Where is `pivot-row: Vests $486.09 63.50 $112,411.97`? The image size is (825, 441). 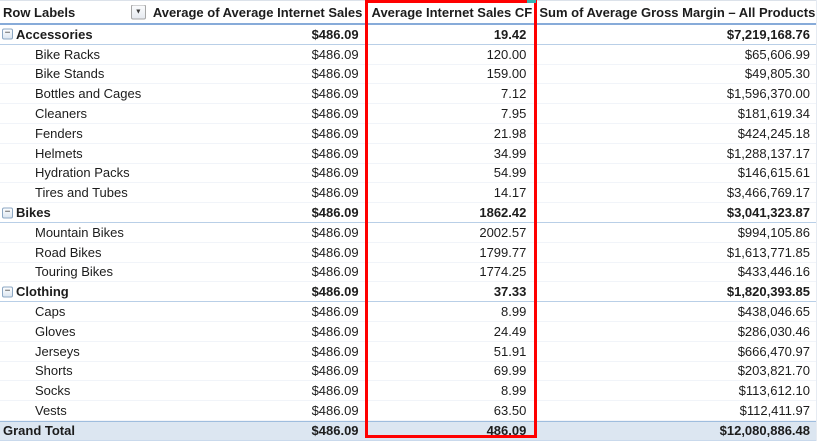
pivot-row: Vests $486.09 63.50 $112,411.97 is located at coordinates (408, 411).